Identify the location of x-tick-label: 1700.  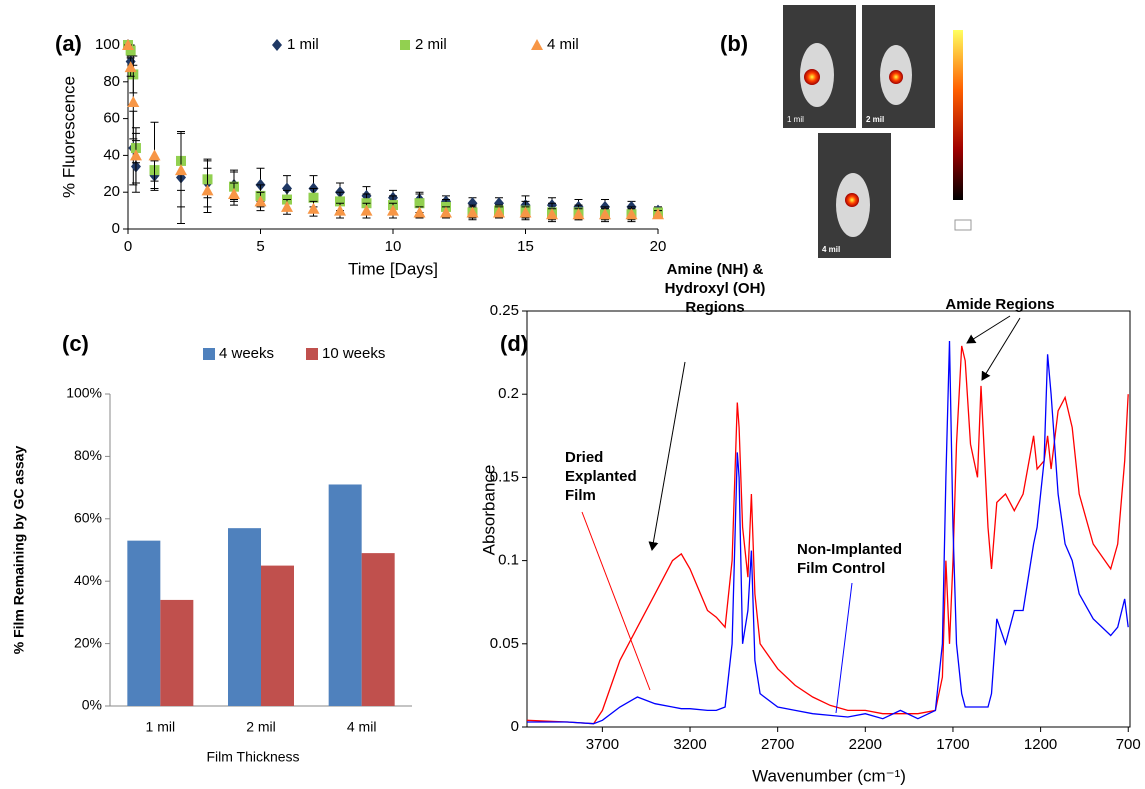
(952, 744).